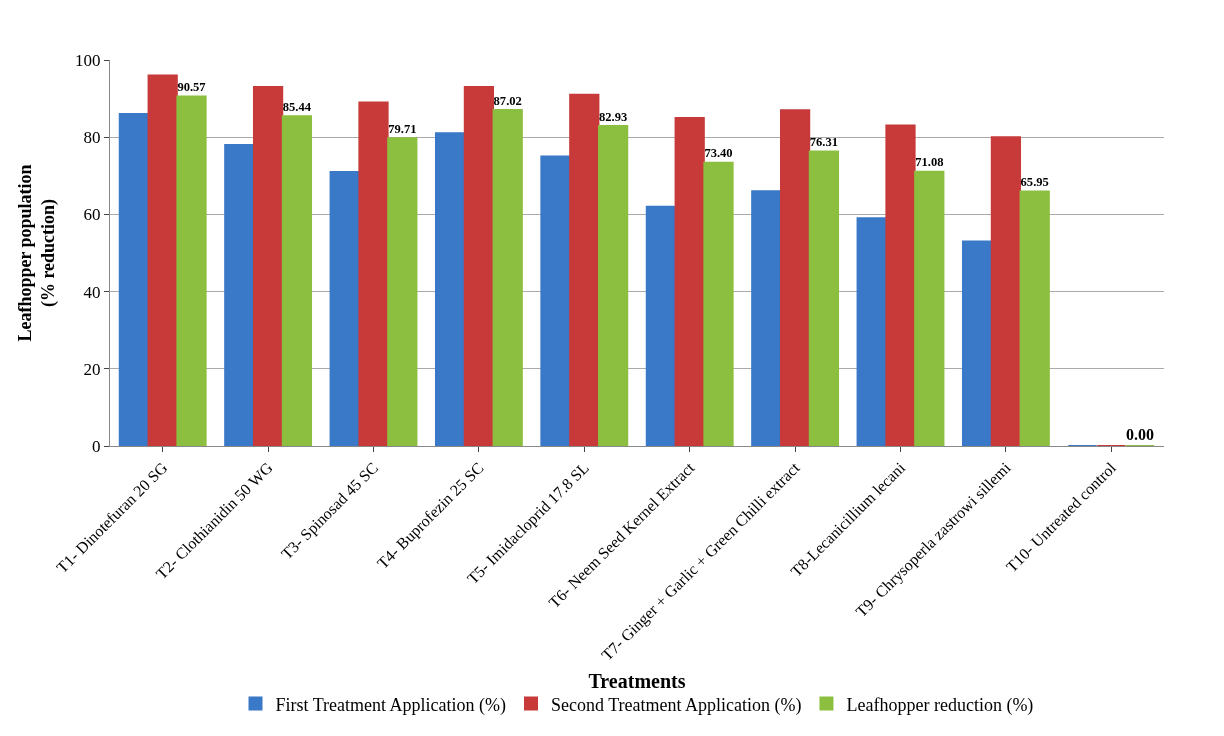 Image resolution: width=1224 pixels, height=736 pixels. What do you see at coordinates (96, 446) in the screenshot?
I see `y-tick-label: 0` at bounding box center [96, 446].